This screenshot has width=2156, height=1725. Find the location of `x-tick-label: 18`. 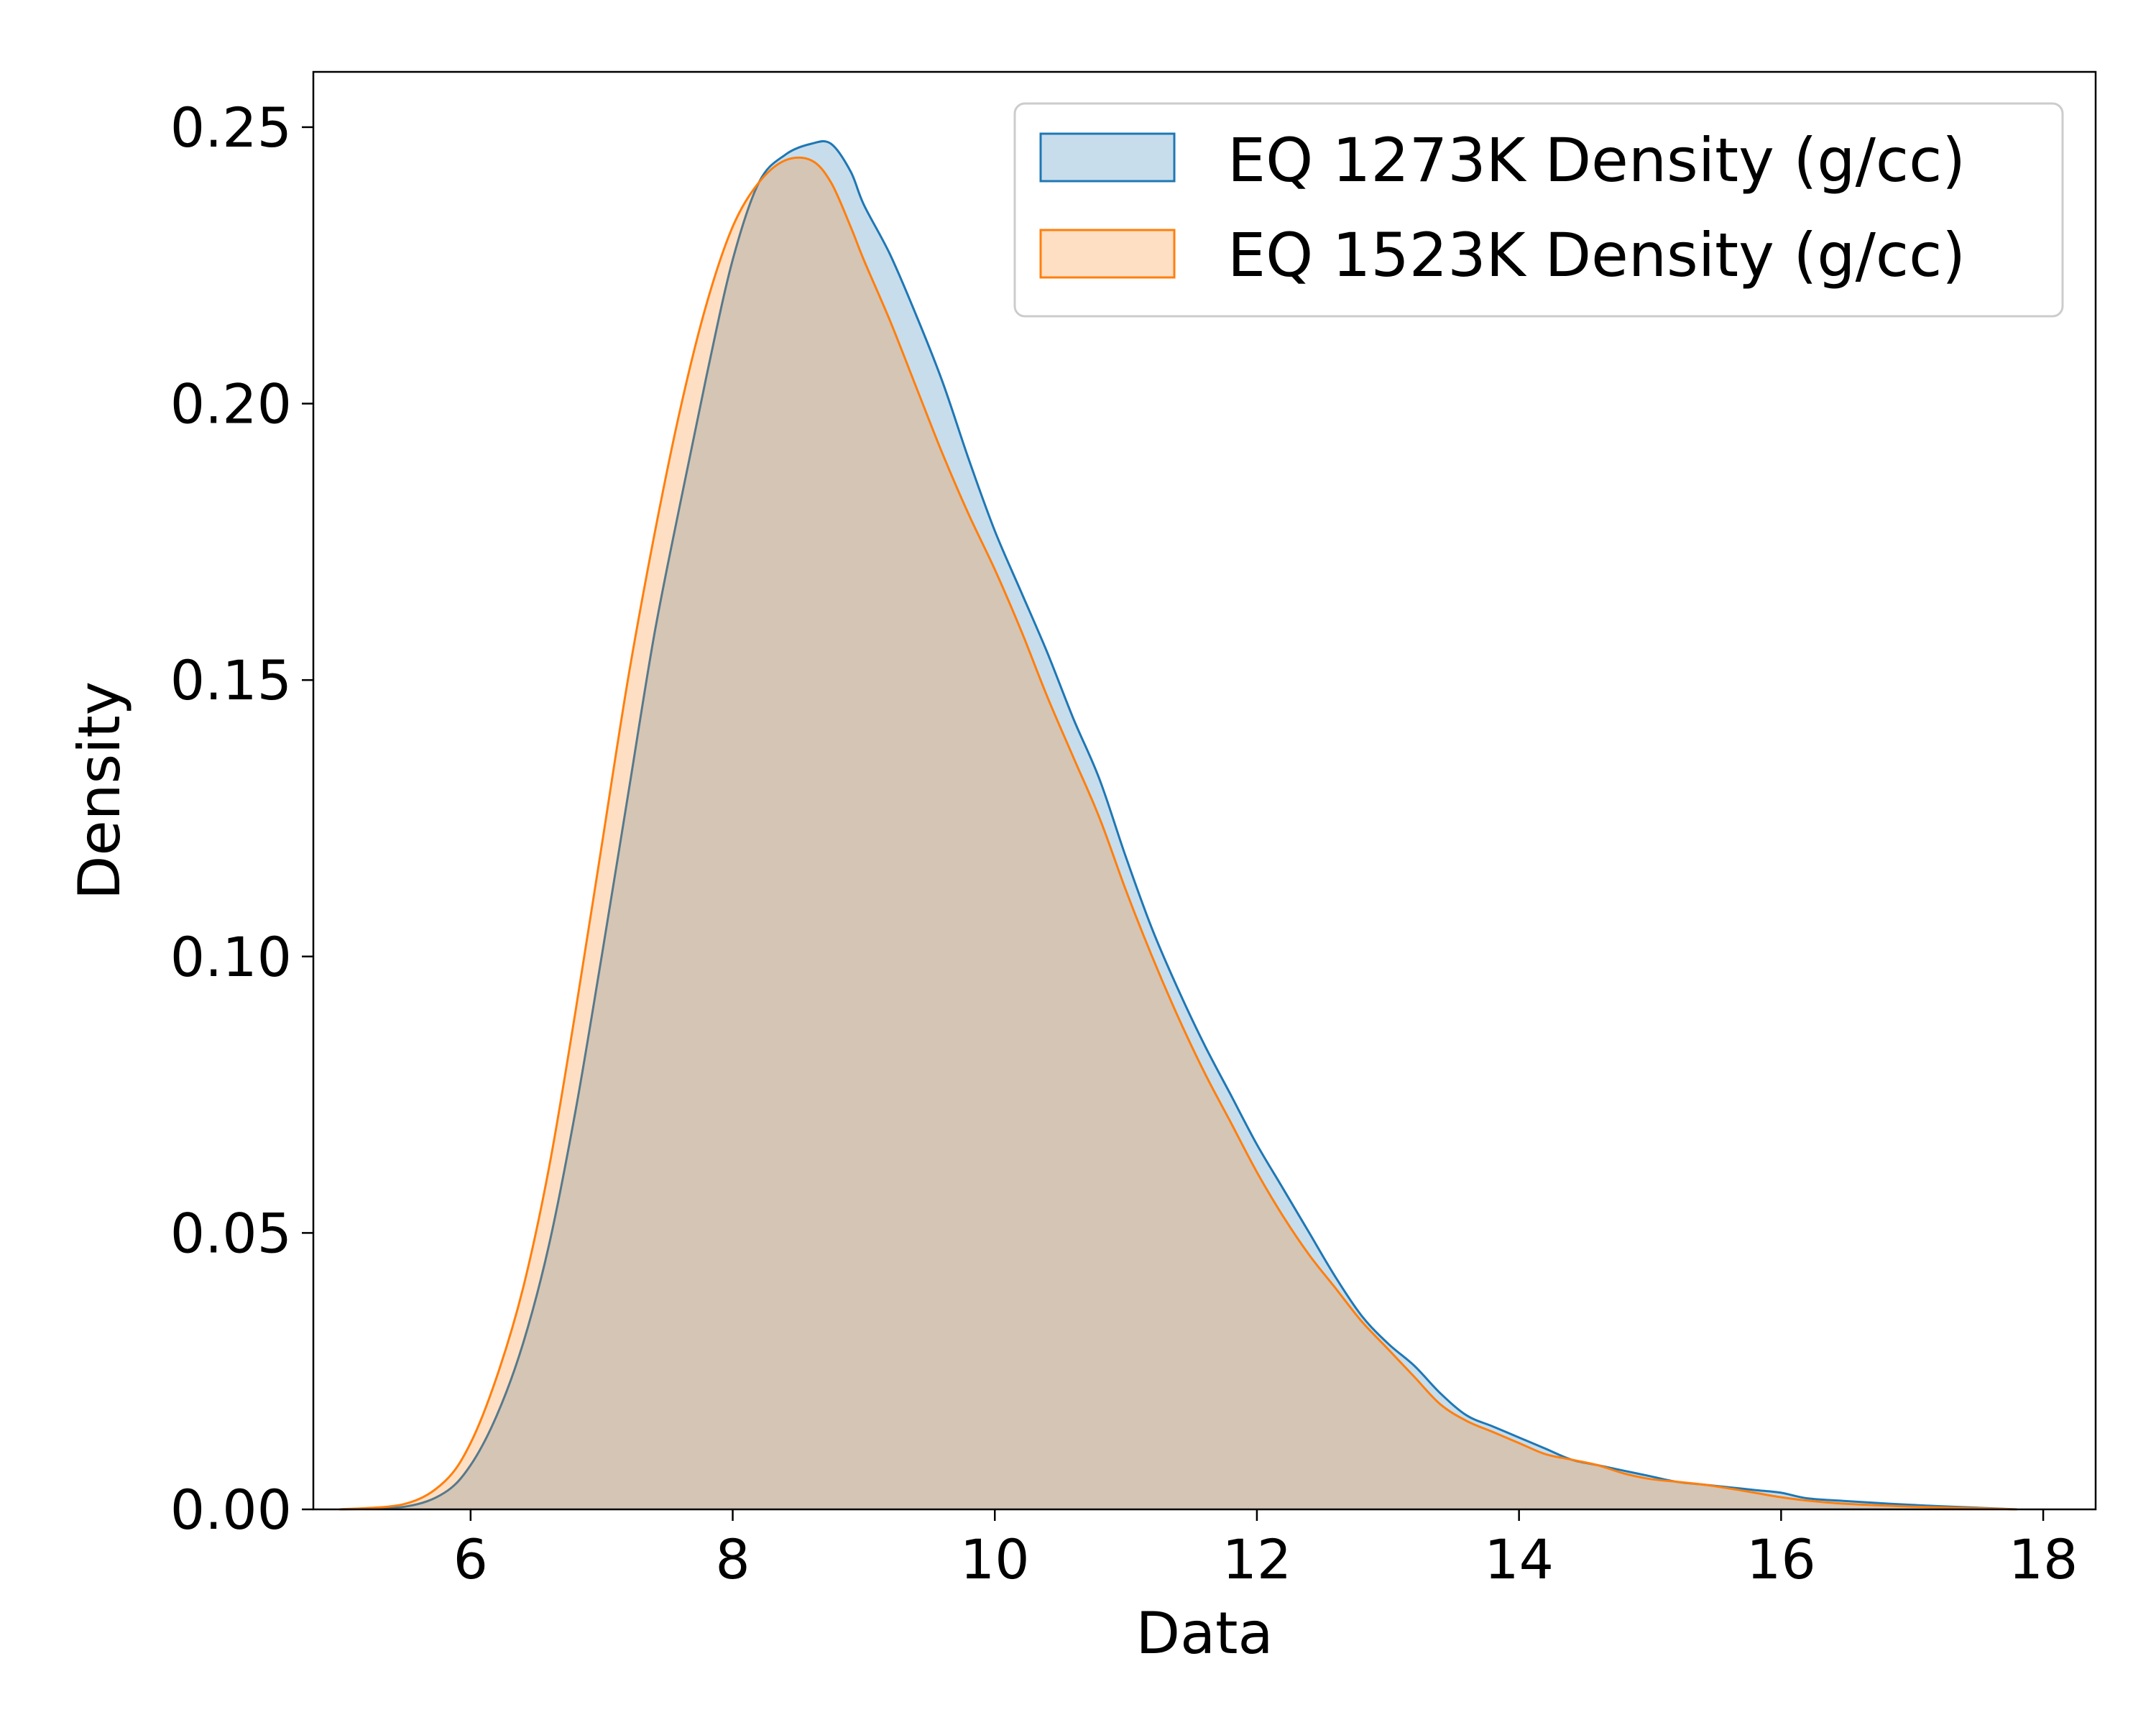

x-tick-label: 18 is located at coordinates (2044, 1559).